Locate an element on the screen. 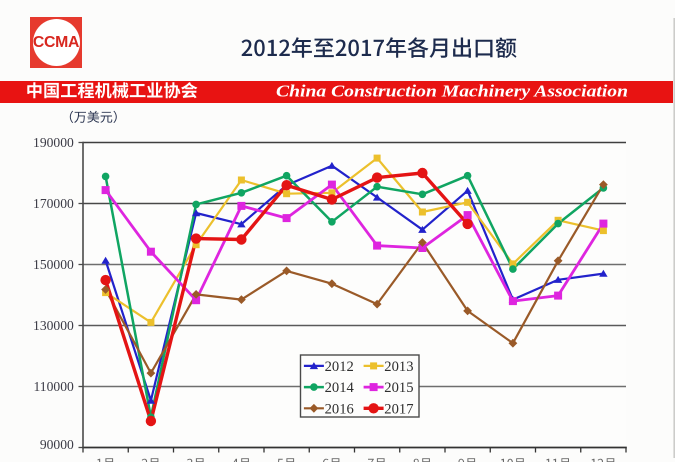 This screenshot has height=462, width=675. svg-text:China Construction Machinery A: China Construction Machinery Association is located at coordinates (452, 90).